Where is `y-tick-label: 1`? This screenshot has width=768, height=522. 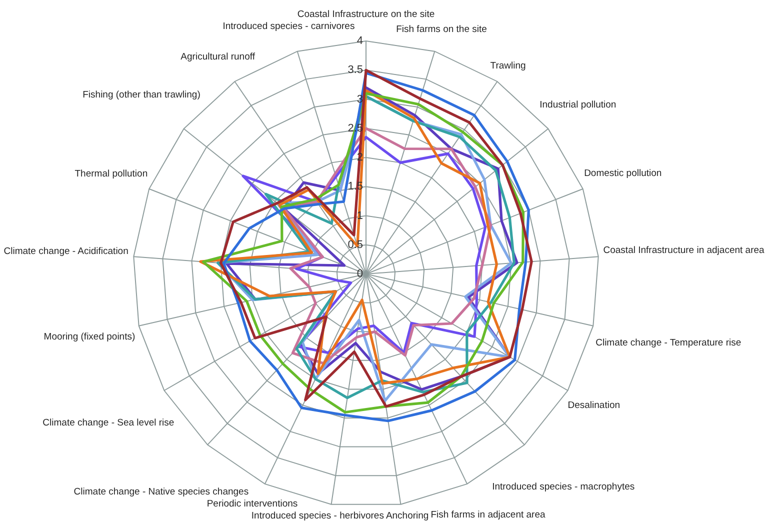 y-tick-label: 1 is located at coordinates (359, 216).